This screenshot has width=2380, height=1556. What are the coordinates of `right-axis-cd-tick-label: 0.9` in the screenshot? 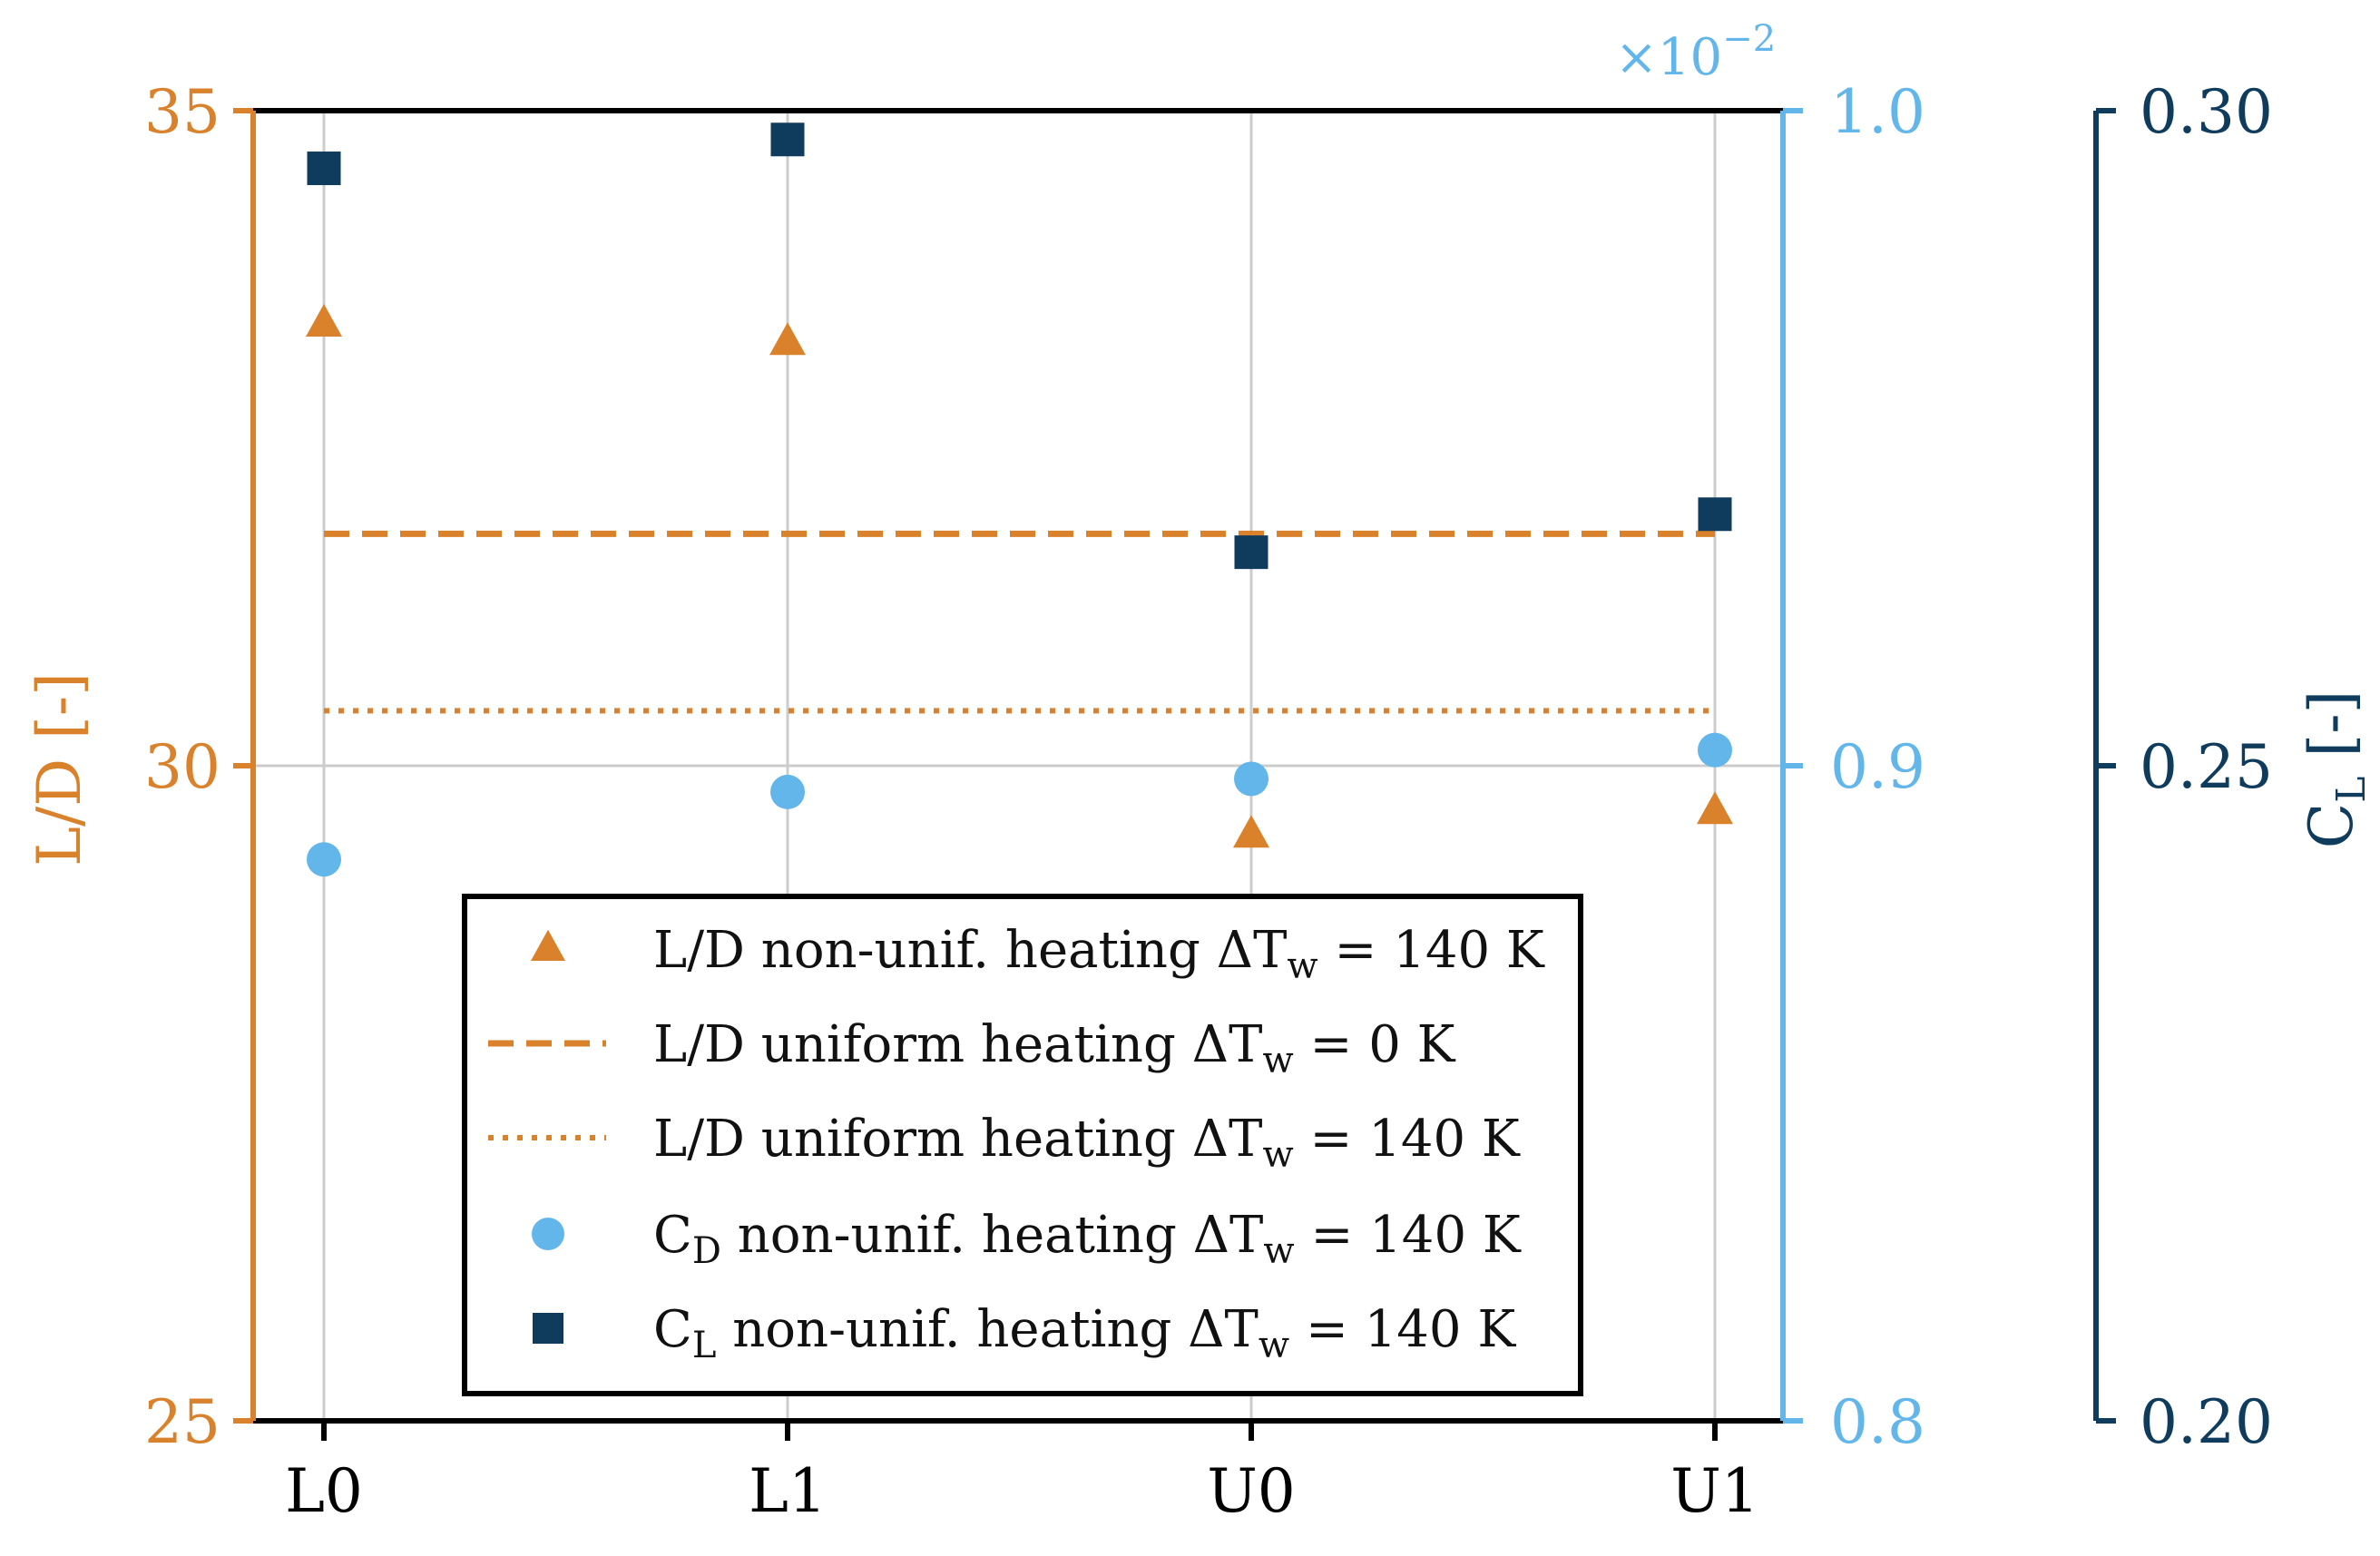 It's located at (1877, 767).